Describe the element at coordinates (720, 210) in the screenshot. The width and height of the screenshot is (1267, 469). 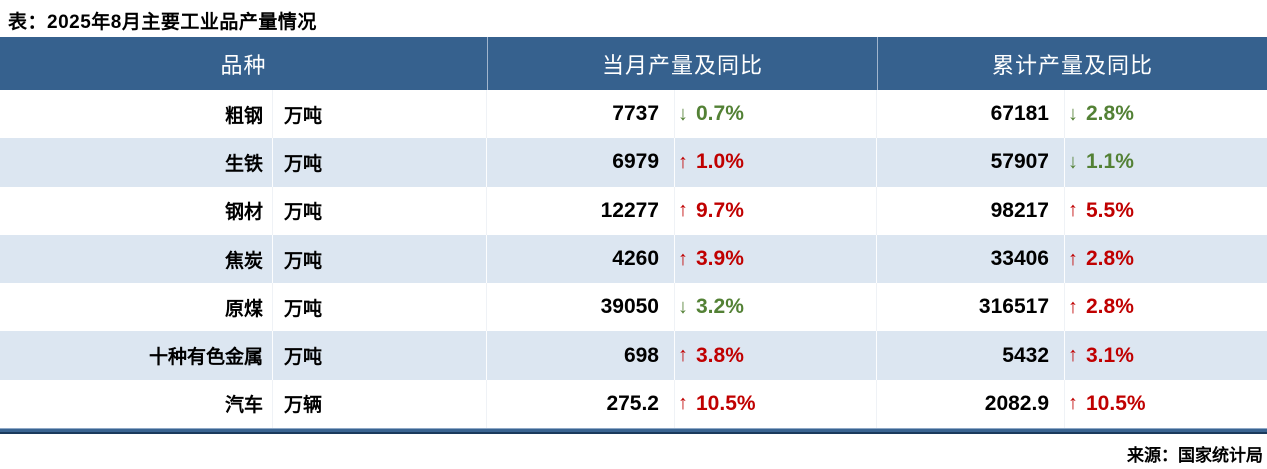
I see `month-change-percent: 9.7%` at that location.